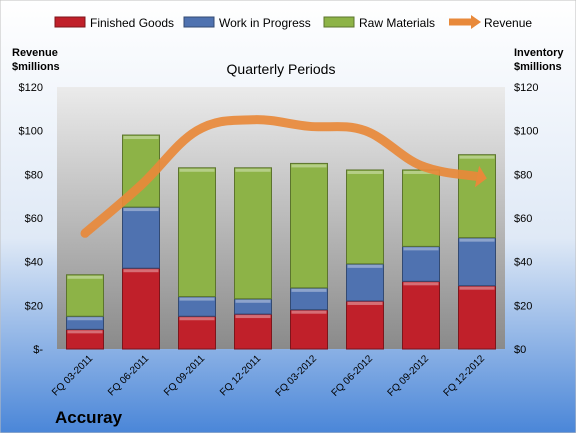  What do you see at coordinates (523, 263) in the screenshot?
I see `y-tick-right: $40` at bounding box center [523, 263].